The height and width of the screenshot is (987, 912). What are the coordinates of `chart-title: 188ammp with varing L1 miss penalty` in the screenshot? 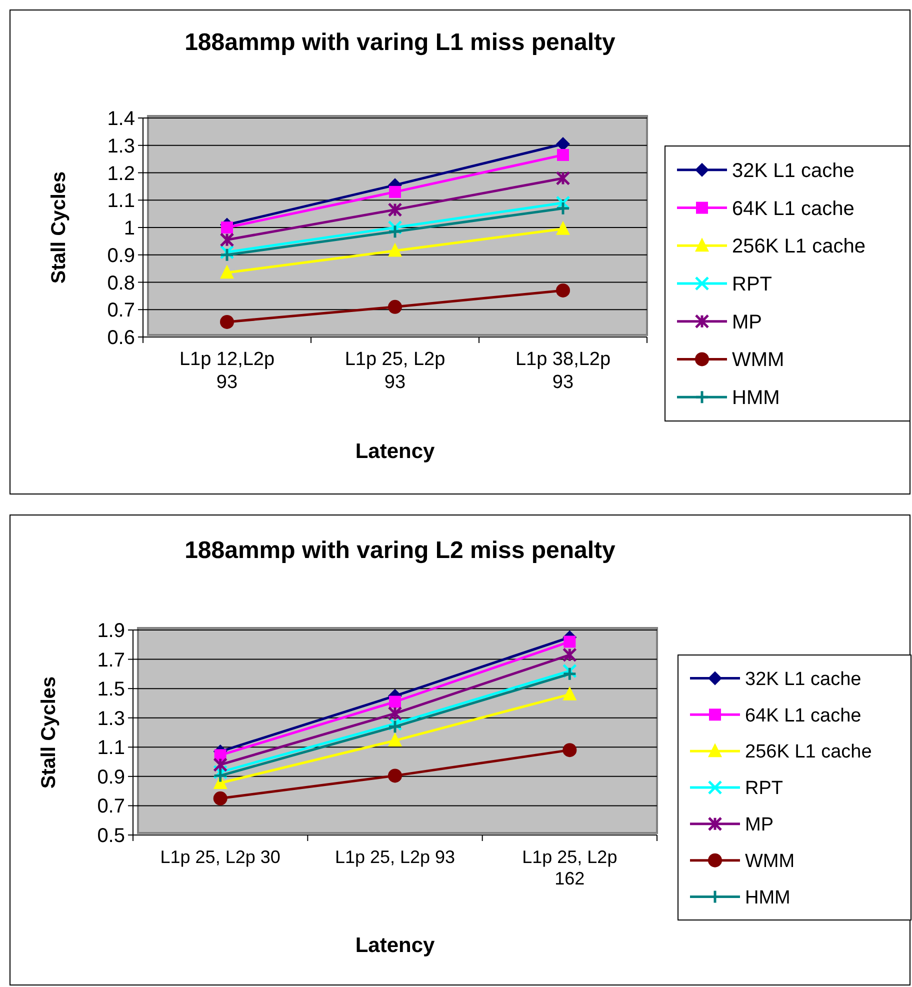 It's located at (400, 42).